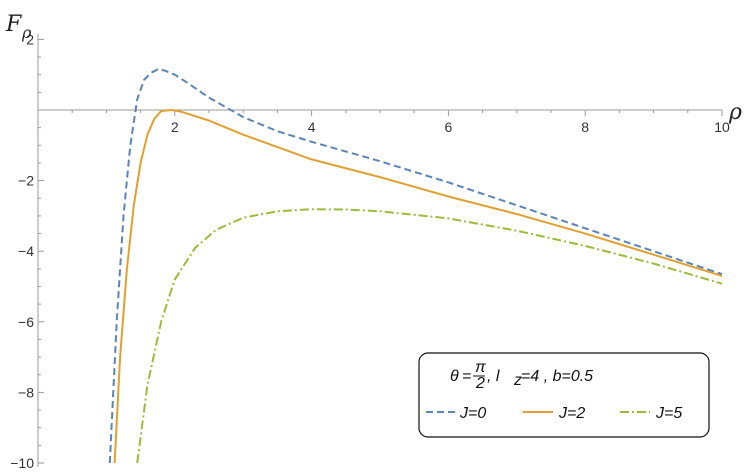 This screenshot has width=747, height=475. What do you see at coordinates (454, 376) in the screenshot?
I see `legend-theta: θ` at bounding box center [454, 376].